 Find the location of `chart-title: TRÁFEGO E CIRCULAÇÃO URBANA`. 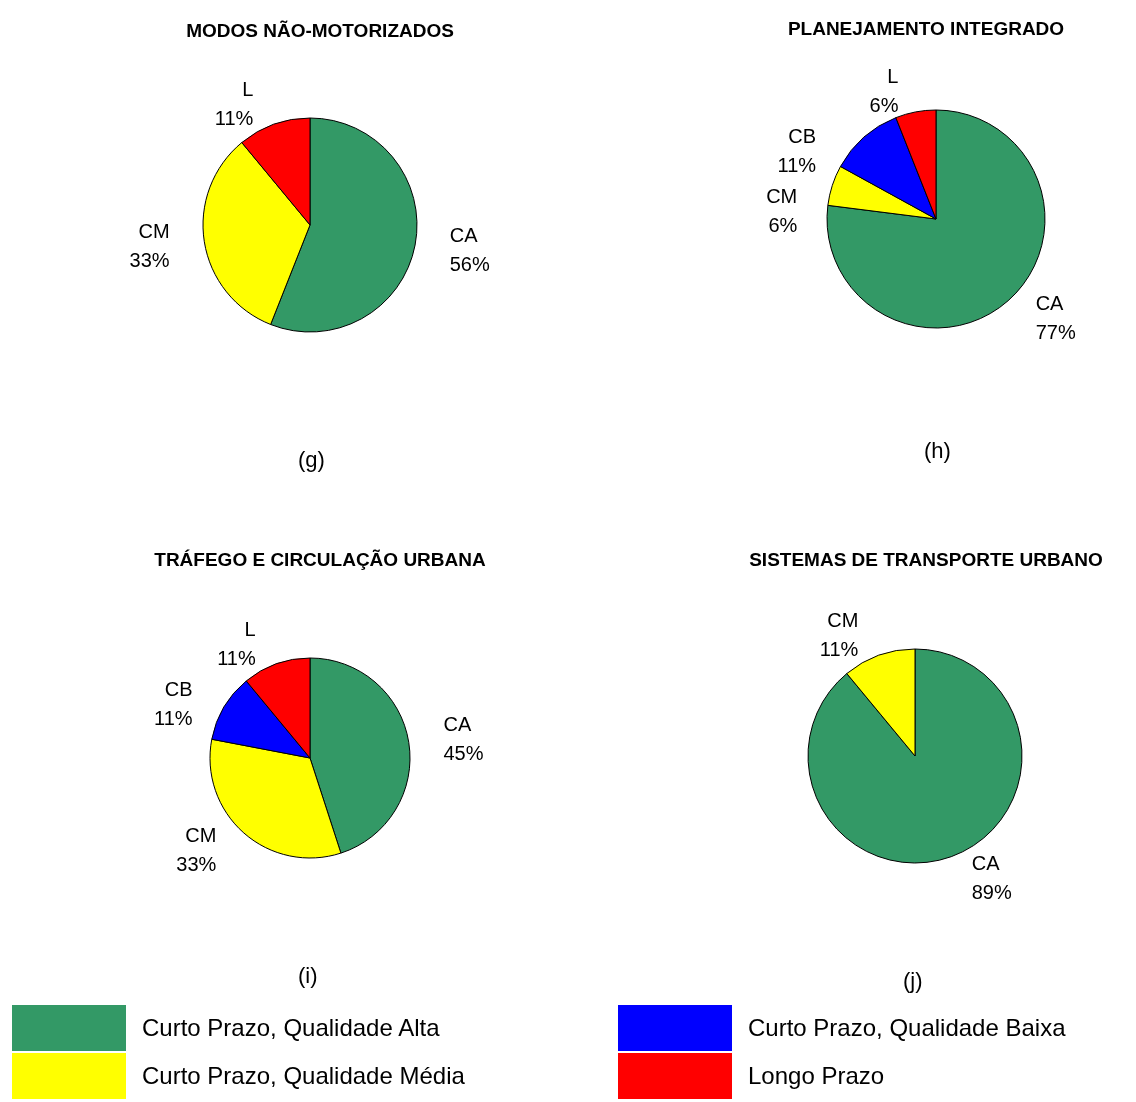

chart-title: TRÁFEGO E CIRCULAÇÃO URBANA is located at coordinates (320, 559).